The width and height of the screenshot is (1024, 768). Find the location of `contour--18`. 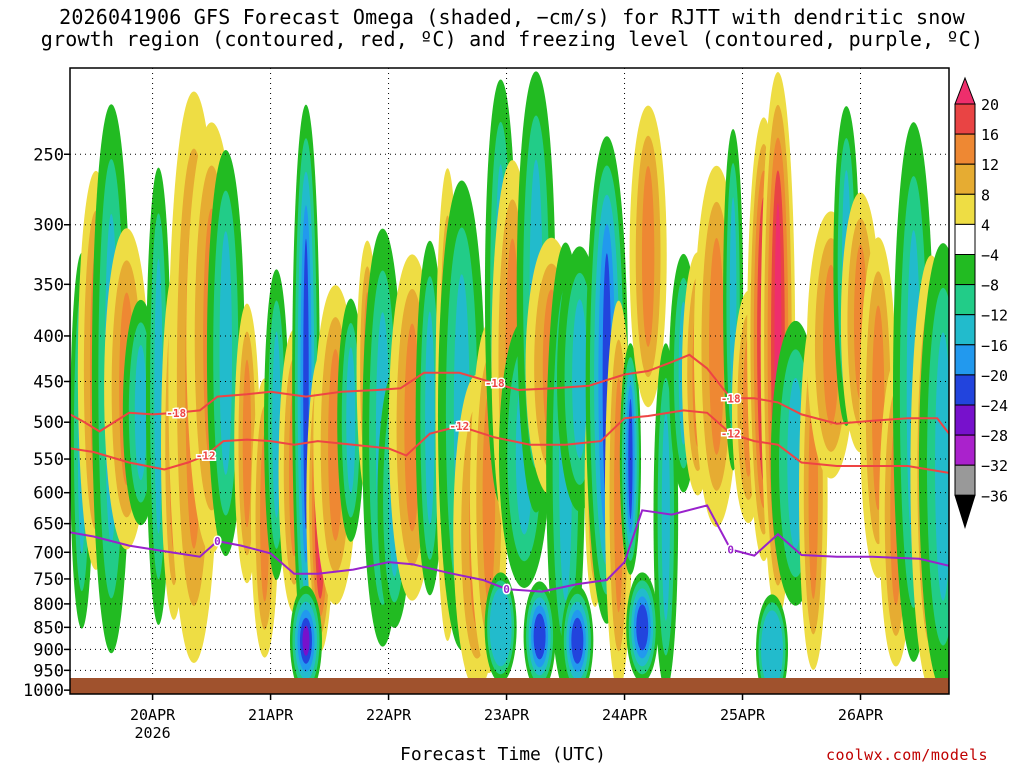

contour--18 is located at coordinates (509, 394).